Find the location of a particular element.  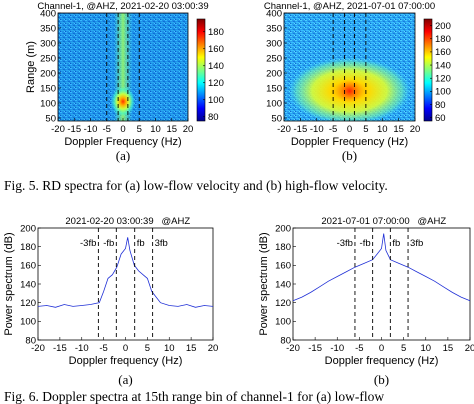

h2-ctick-label: 120 is located at coordinates (443, 79).